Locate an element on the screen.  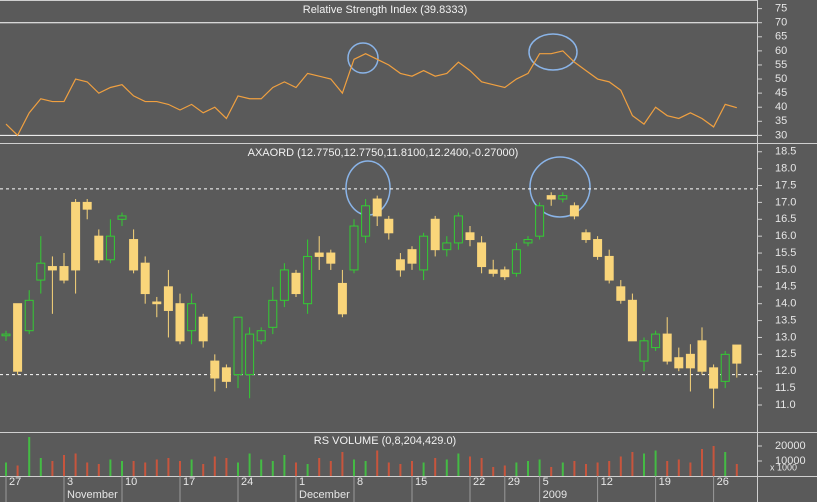
x-group-label: November is located at coordinates (92, 495).